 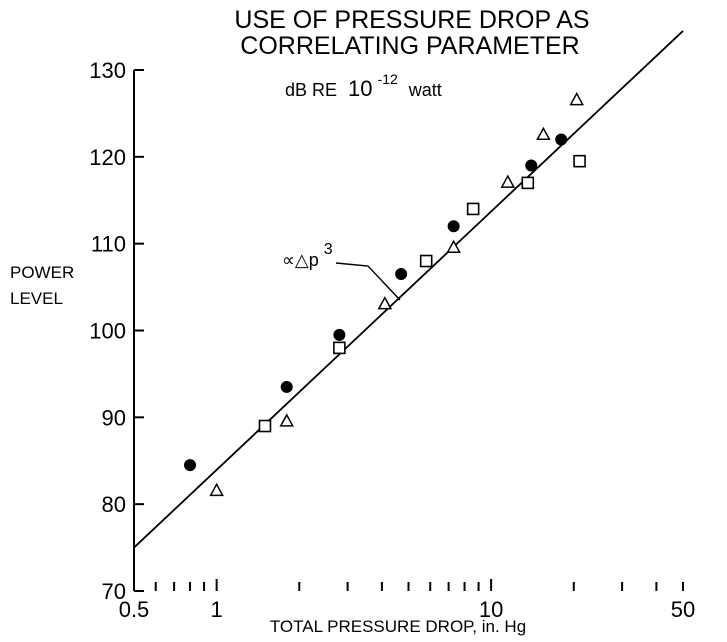 I want to click on units-prefix: dB RE, so click(x=311, y=90).